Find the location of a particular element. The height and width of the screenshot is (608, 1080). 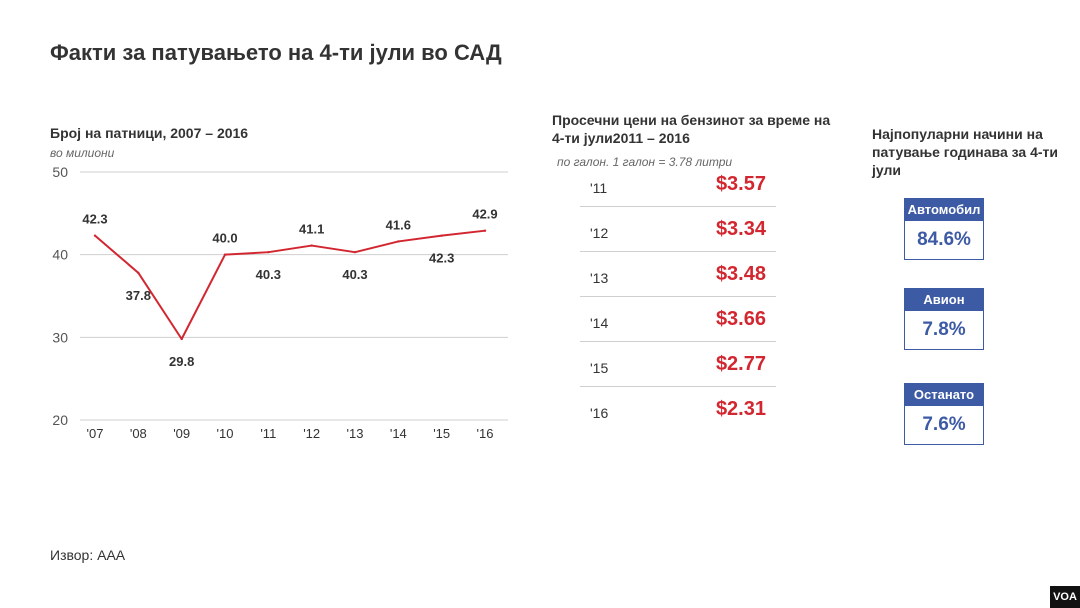

x-tick-label: '14 is located at coordinates (398, 433).